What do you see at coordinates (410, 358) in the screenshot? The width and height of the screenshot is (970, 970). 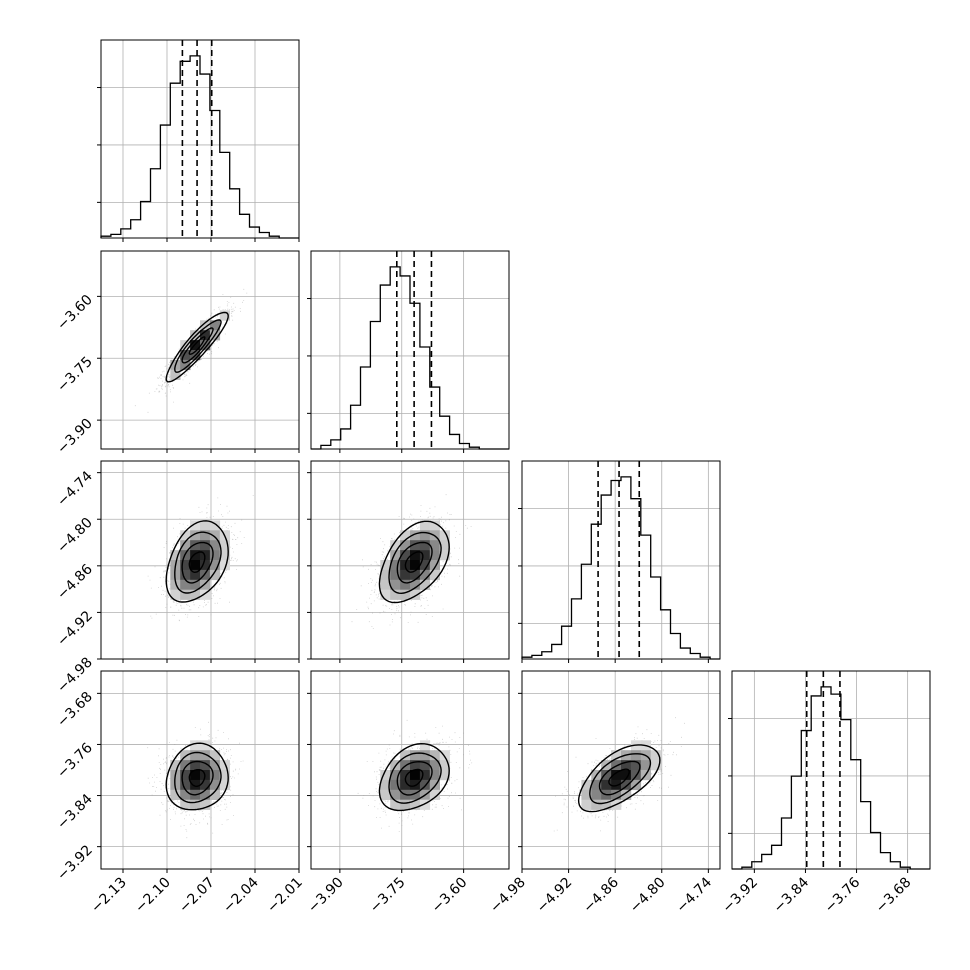 I see `histogram-step` at bounding box center [410, 358].